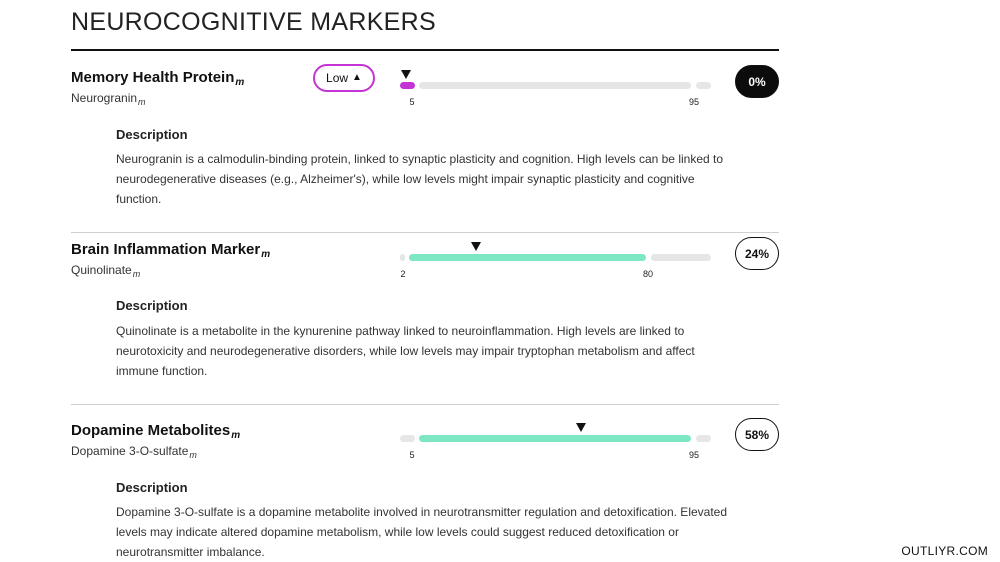  I want to click on range-high-label: 80, so click(648, 274).